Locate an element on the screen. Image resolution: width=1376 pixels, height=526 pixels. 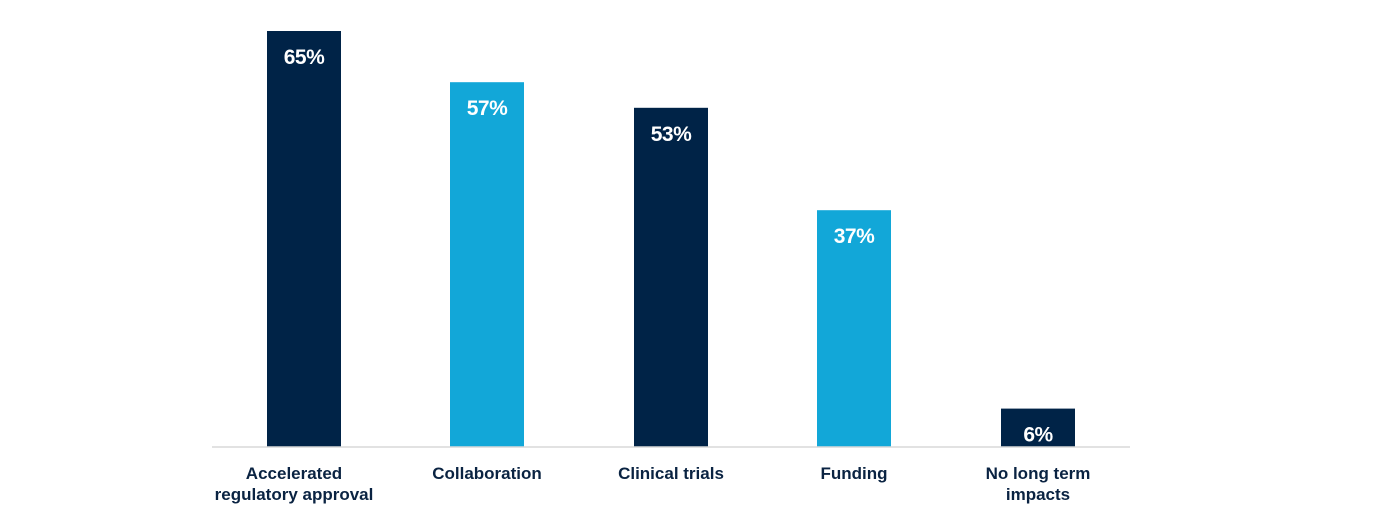
category-label-1-line-1: Accelerated is located at coordinates (294, 473).